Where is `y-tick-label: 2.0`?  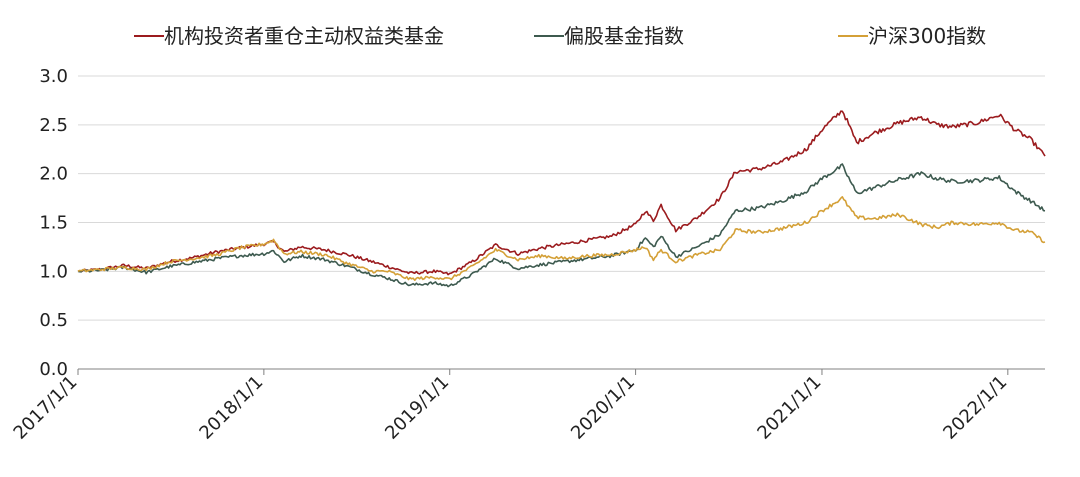 y-tick-label: 2.0 is located at coordinates (53, 174).